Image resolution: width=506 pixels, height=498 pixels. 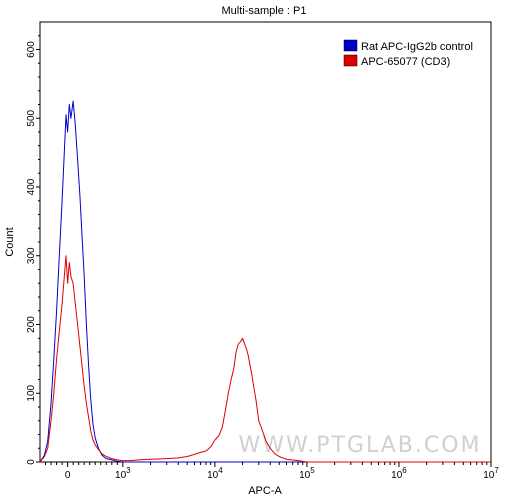 What do you see at coordinates (31, 462) in the screenshot?
I see `y-tick-label: 0` at bounding box center [31, 462].